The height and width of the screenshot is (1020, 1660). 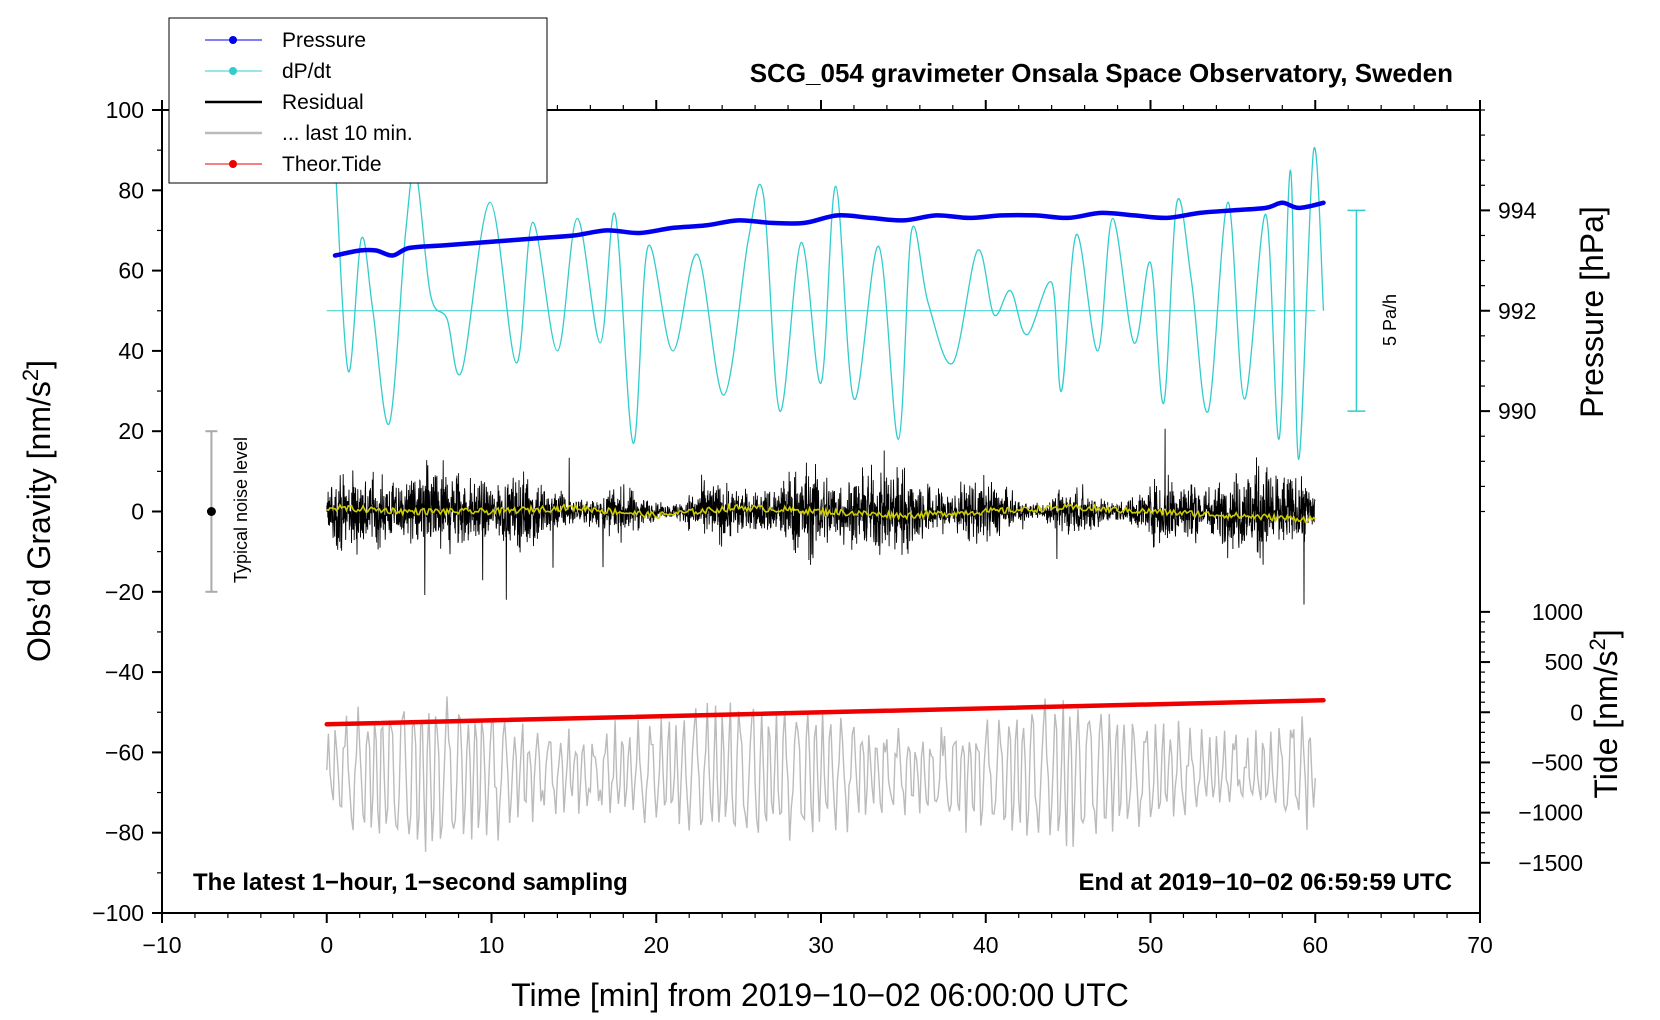 What do you see at coordinates (410, 882) in the screenshot?
I see `sampling-note: The latest 1−hour, 1−second sampling` at bounding box center [410, 882].